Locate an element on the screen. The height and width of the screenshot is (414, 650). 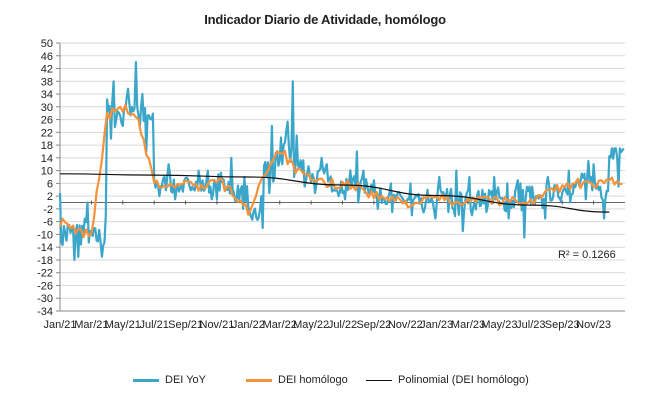
legend-swatch-dei-homologo is located at coordinates (259, 380).